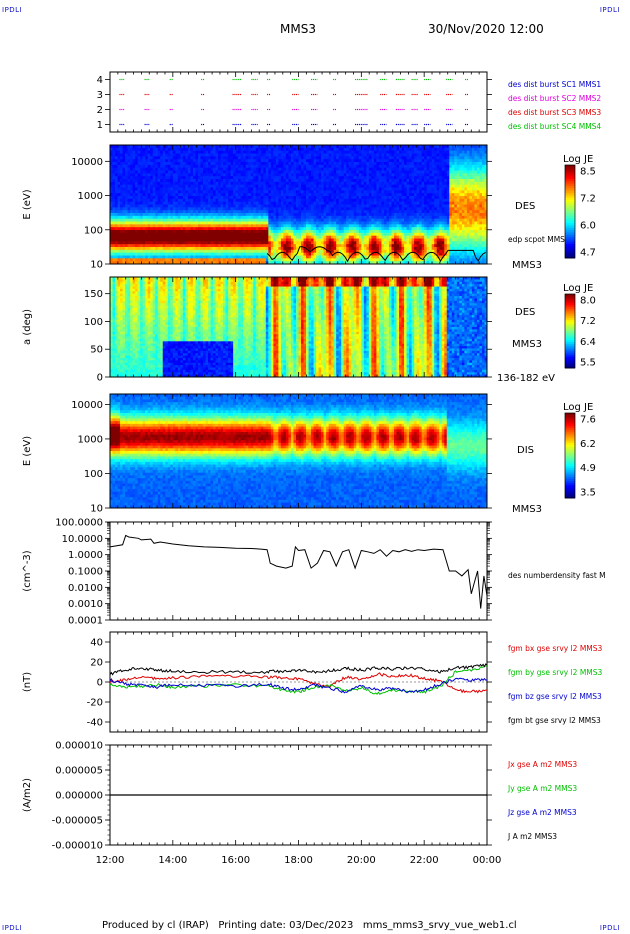  I want to click on des-pitch-instrument: DES, so click(525, 312).